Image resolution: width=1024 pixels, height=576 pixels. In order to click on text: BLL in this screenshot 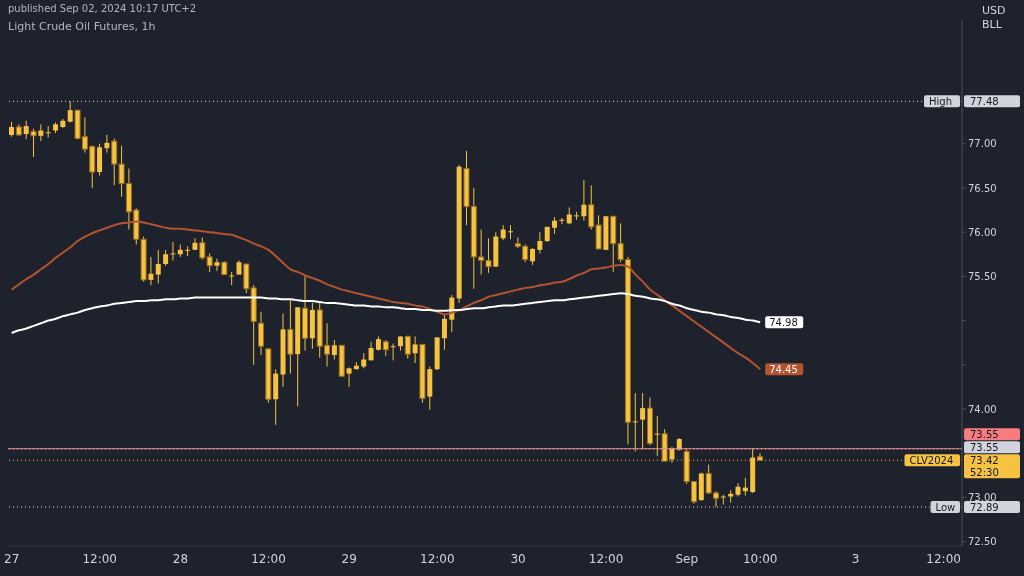, I will do `click(992, 24)`.